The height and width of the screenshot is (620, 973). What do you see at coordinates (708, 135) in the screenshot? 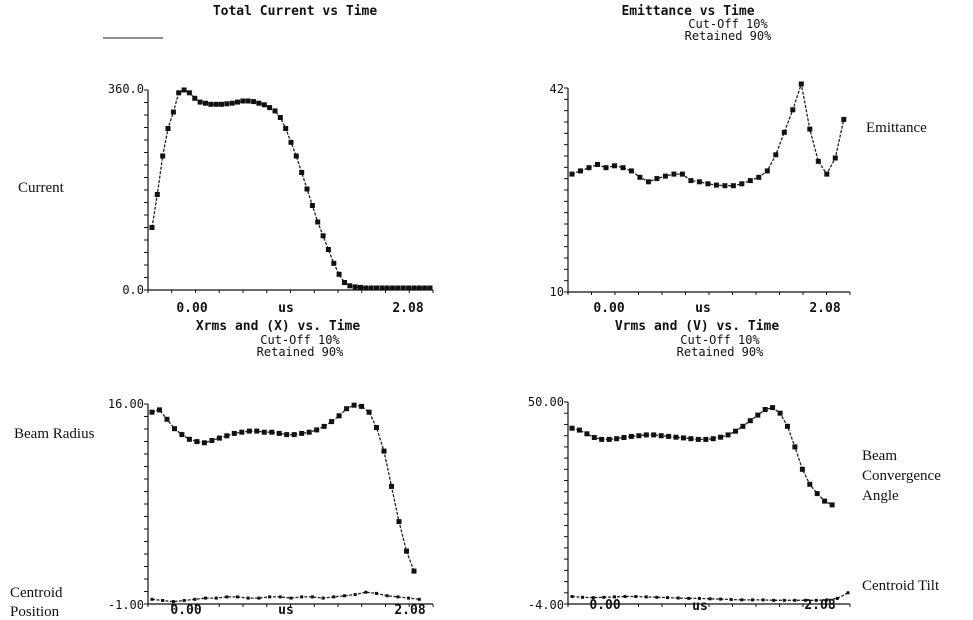
I see `markers-emittance` at bounding box center [708, 135].